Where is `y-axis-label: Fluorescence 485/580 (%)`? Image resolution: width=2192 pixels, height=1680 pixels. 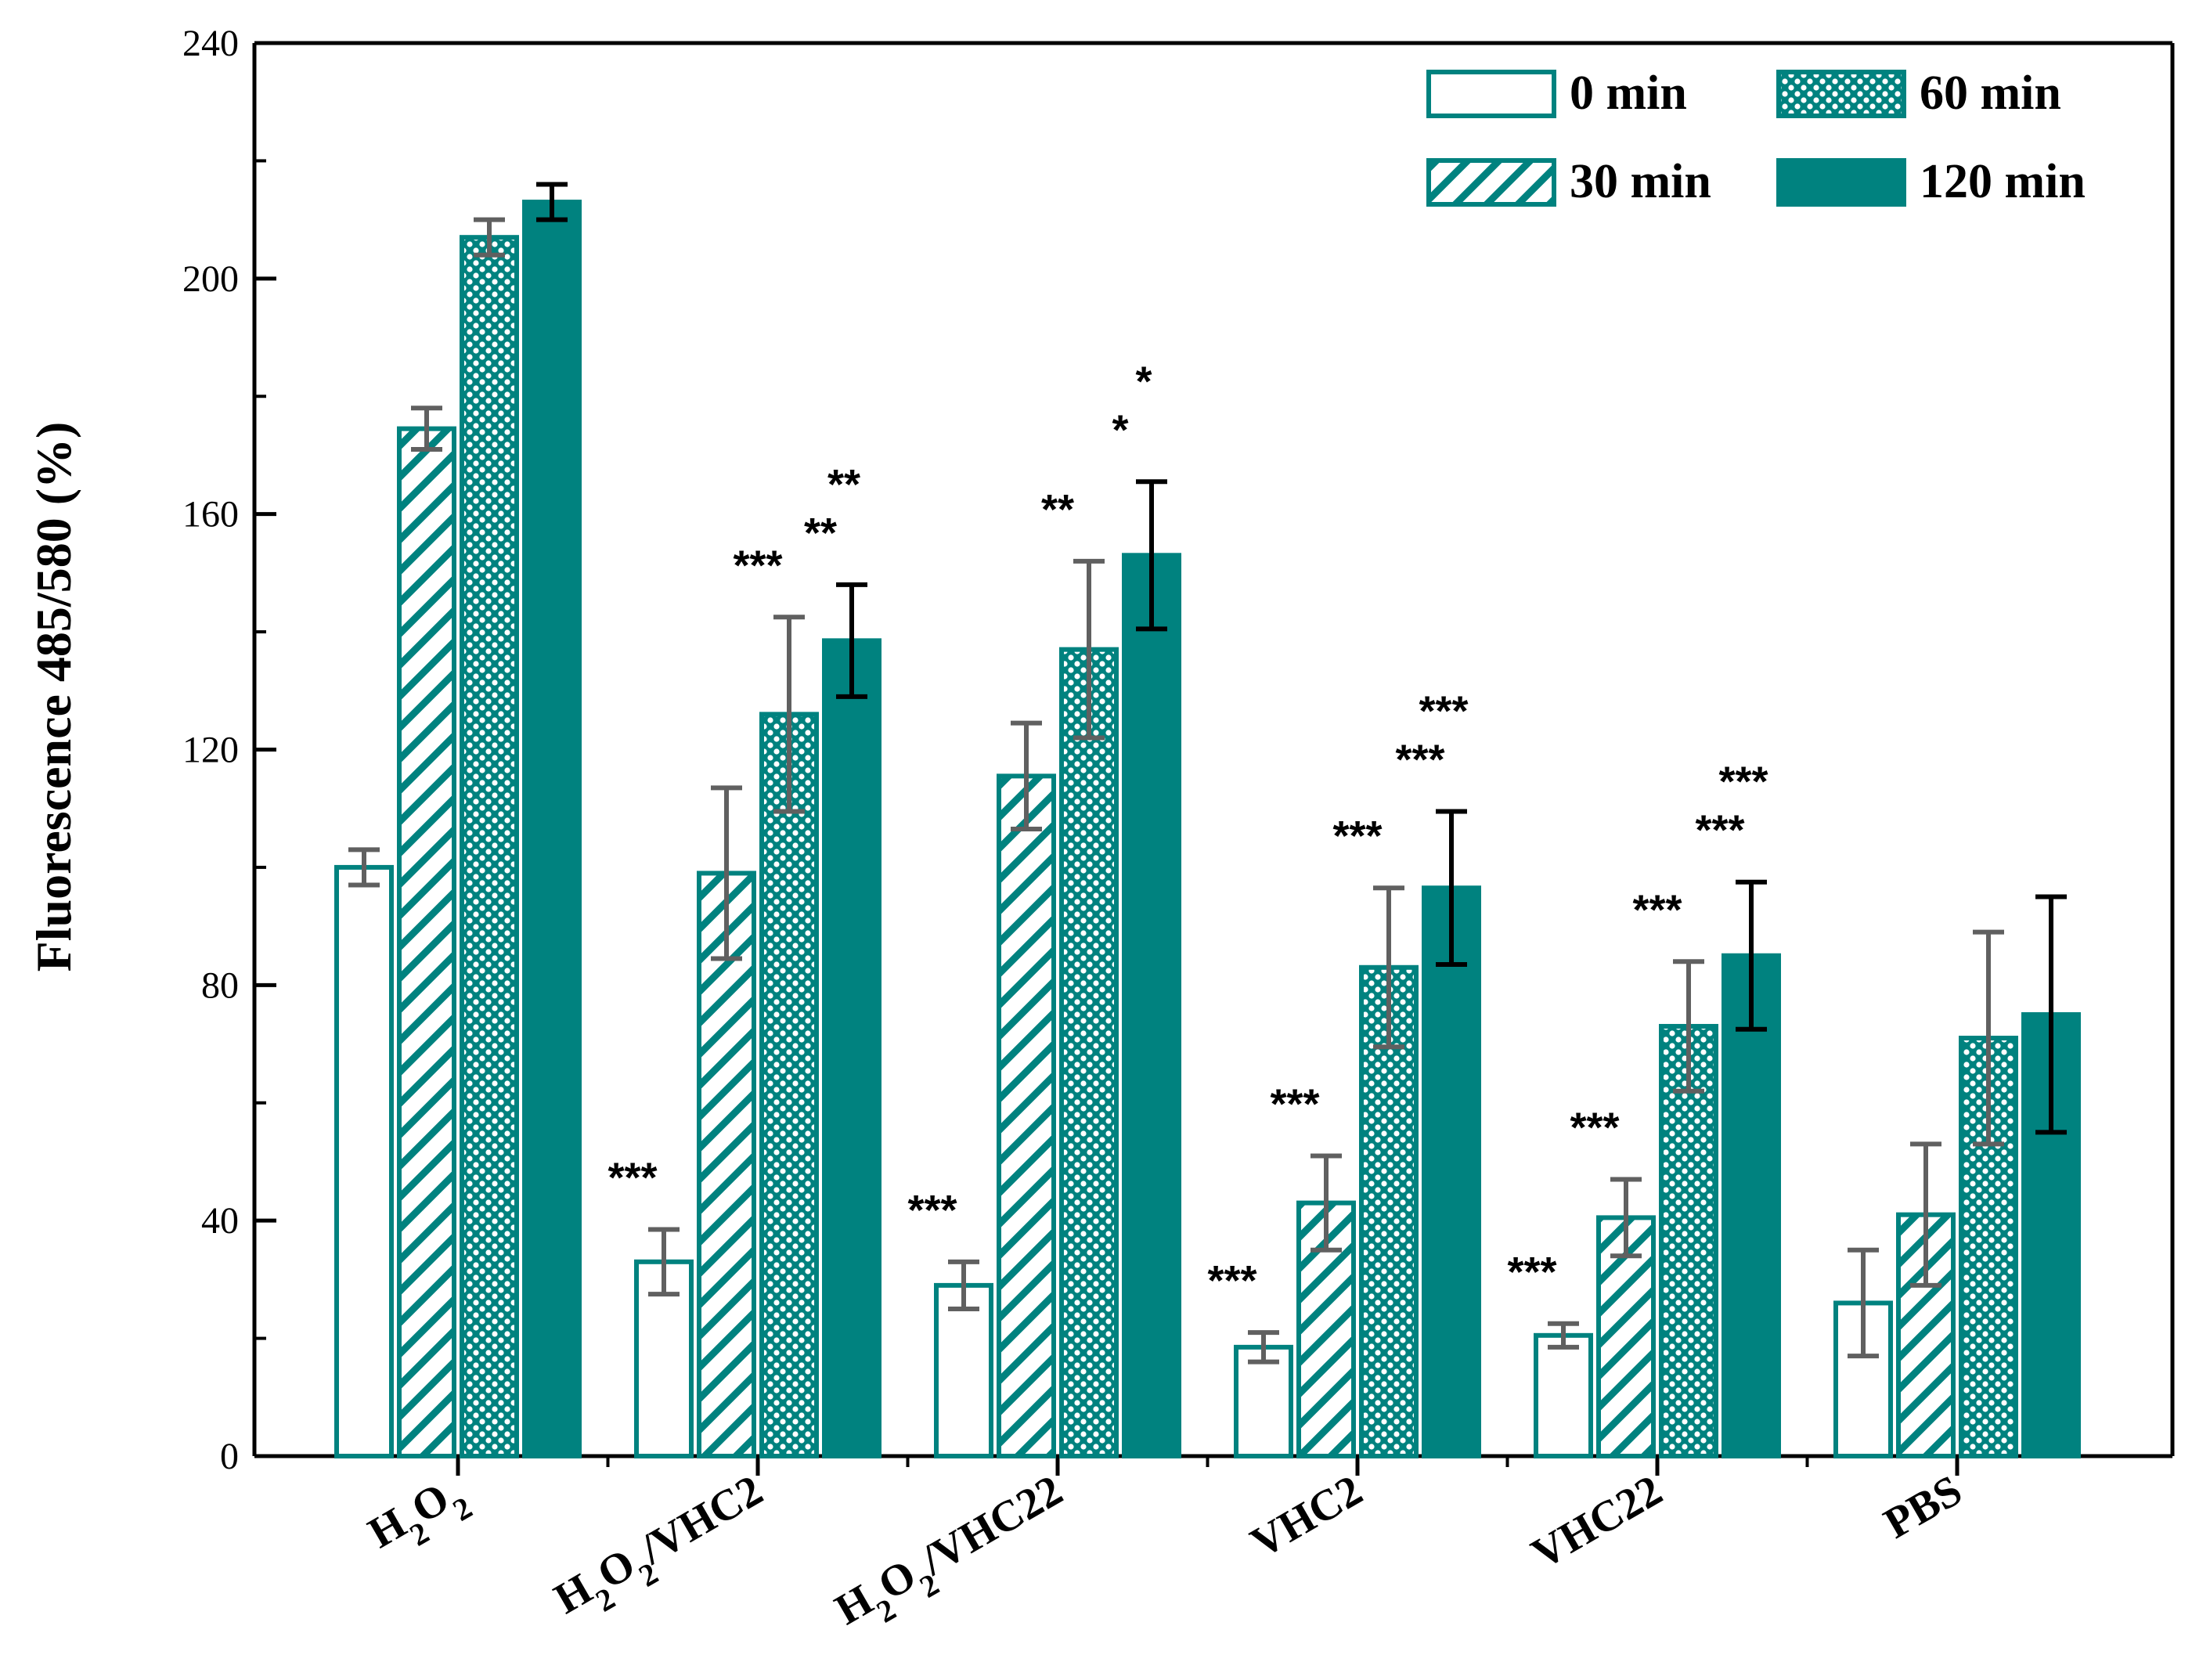 y-axis-label: Fluorescence 485/580 (%) is located at coordinates (53, 697).